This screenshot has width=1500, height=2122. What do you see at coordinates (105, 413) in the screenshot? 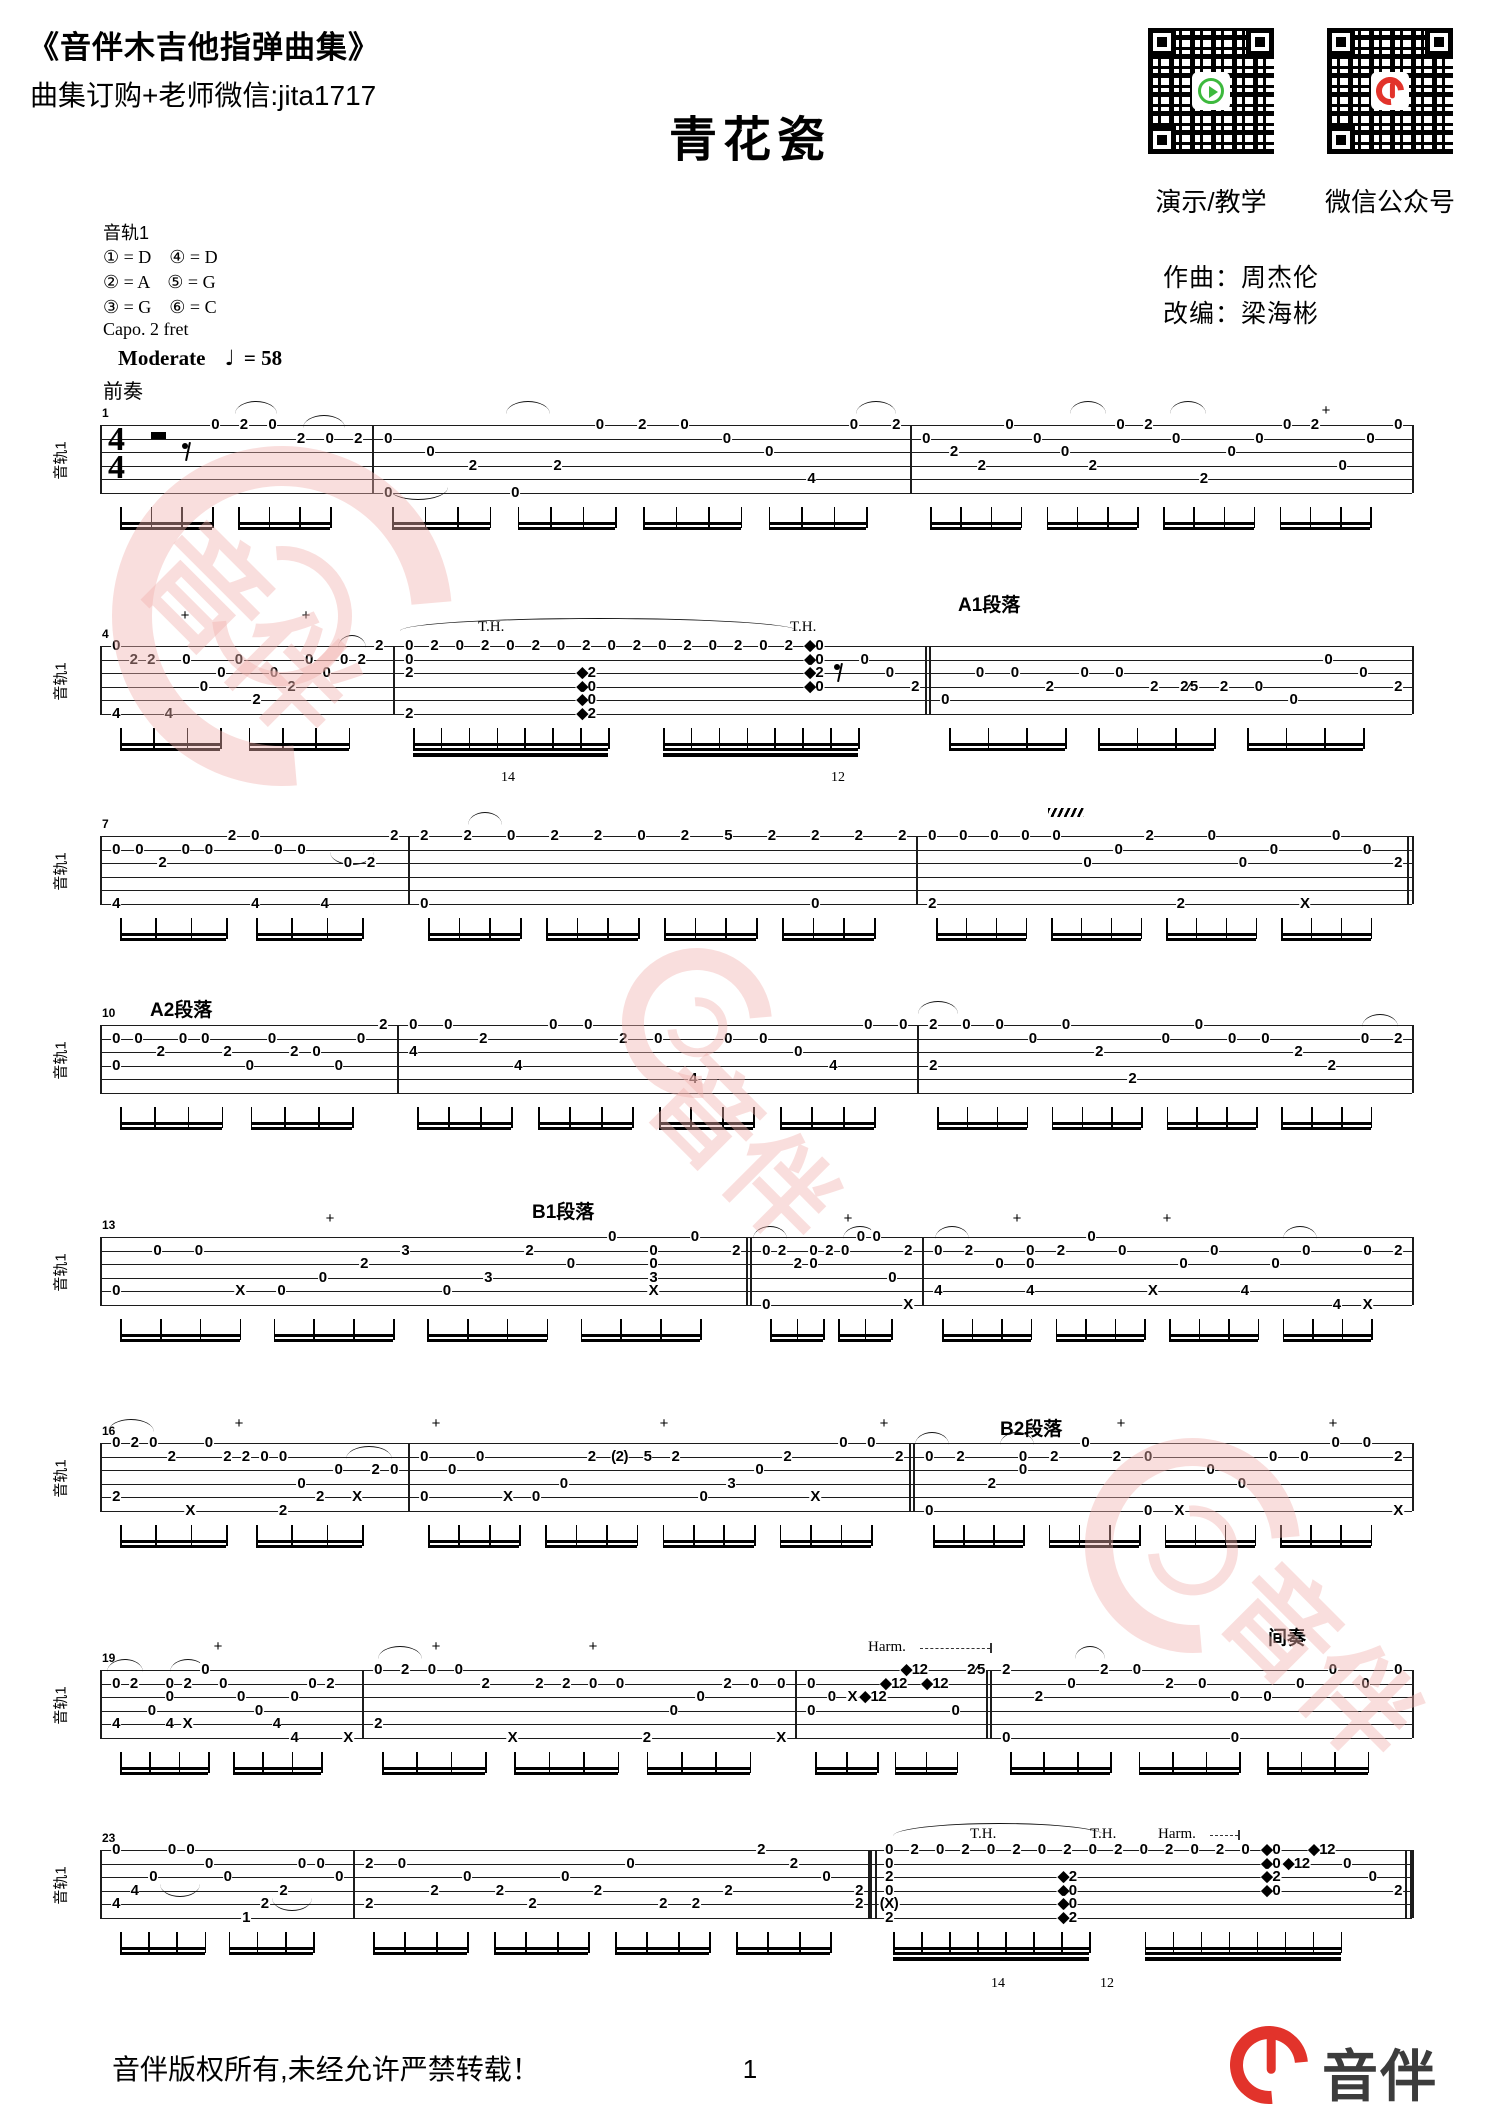
I see `measure-number: 1` at bounding box center [105, 413].